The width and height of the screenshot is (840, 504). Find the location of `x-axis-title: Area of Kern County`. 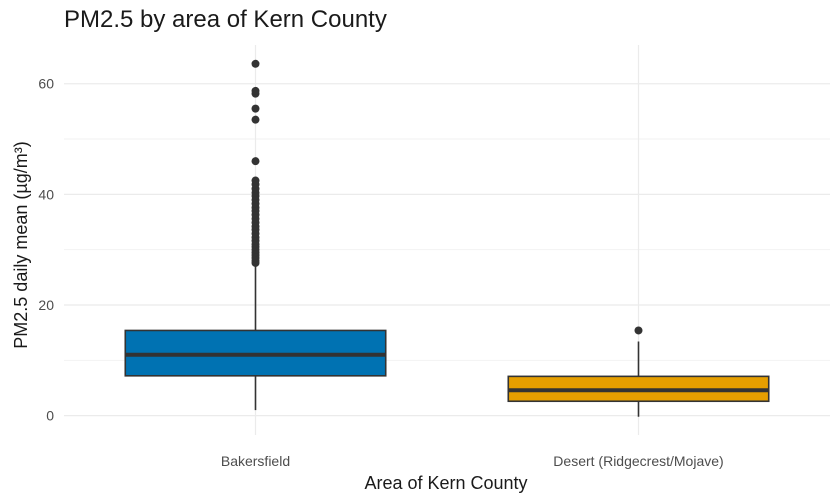

x-axis-title: Area of Kern County is located at coordinates (445, 483).